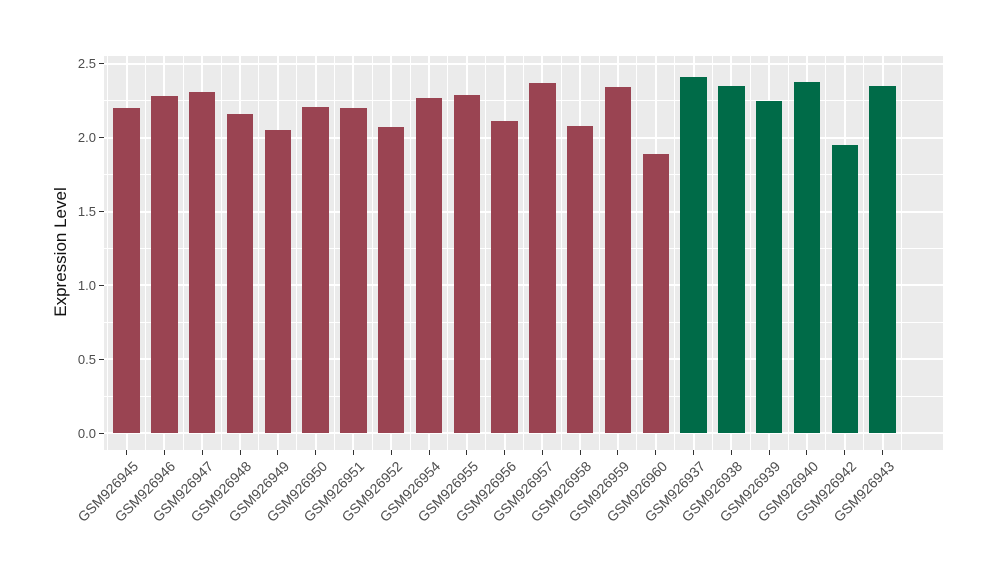 Image resolution: width=1000 pixels, height=580 pixels. Describe the element at coordinates (86, 138) in the screenshot. I see `y-tick-label: 2.0` at that location.